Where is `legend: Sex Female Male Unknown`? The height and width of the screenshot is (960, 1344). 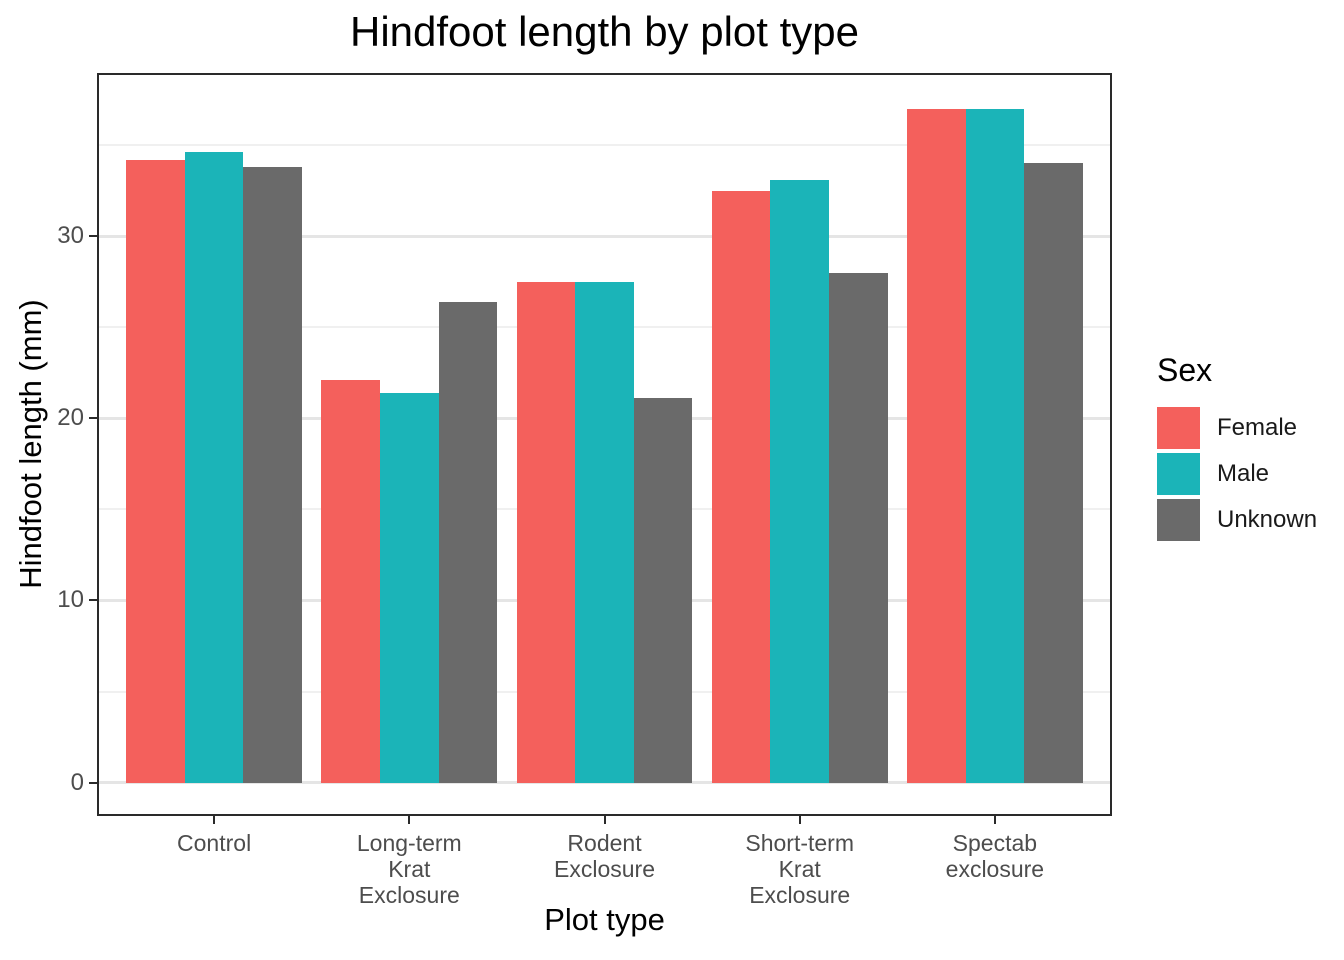
legend: Sex Female Male Unknown is located at coordinates (1237, 448).